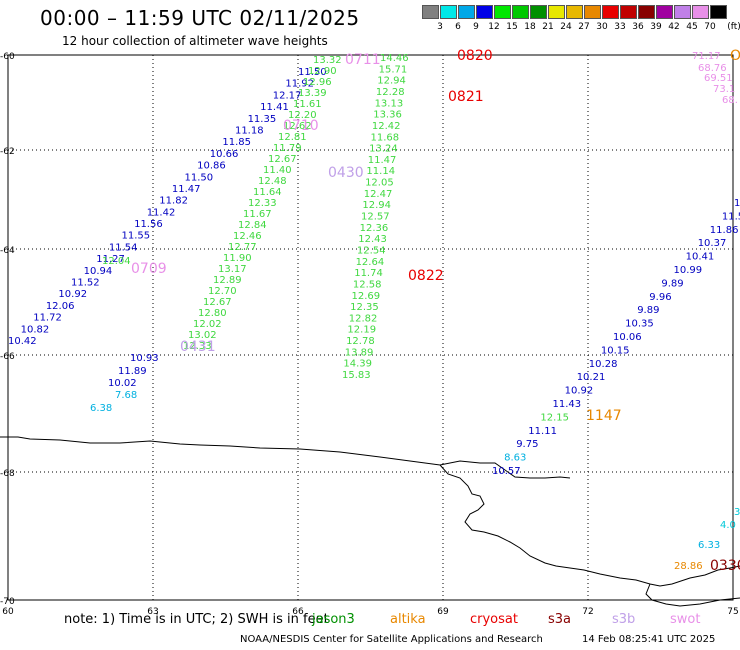 This screenshot has height=650, width=740. I want to click on wave-height-value: 13.39, so click(312, 93).